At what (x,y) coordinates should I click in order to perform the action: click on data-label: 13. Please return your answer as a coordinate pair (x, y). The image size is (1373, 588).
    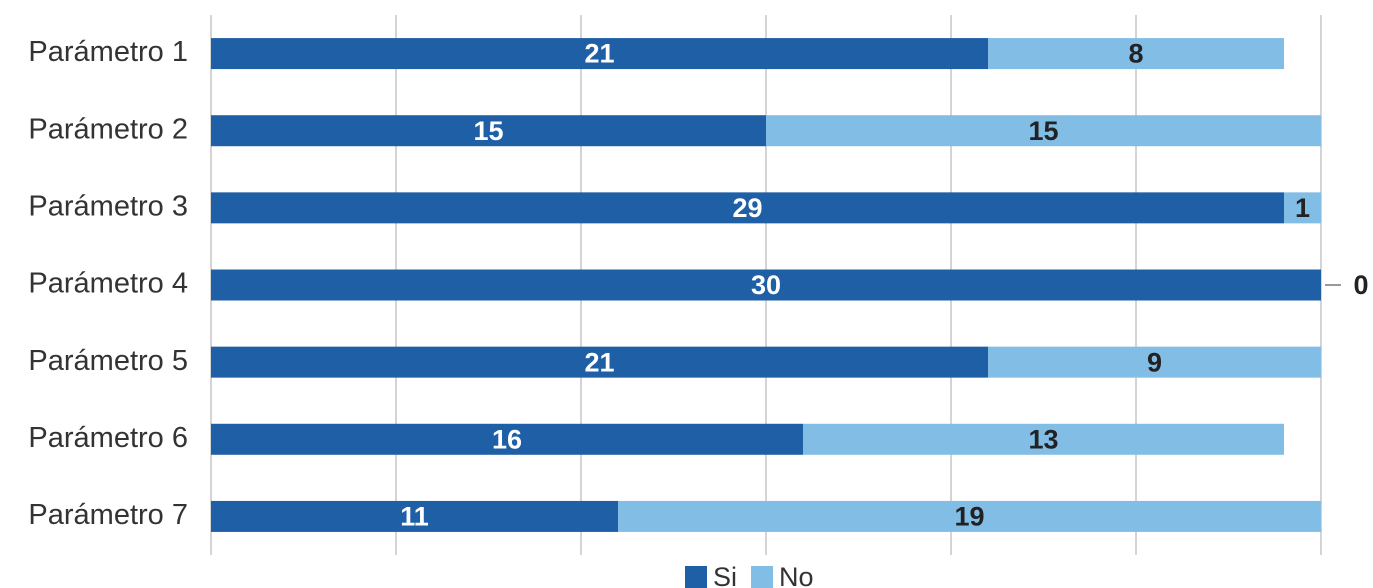
    Looking at the image, I should click on (1043, 439).